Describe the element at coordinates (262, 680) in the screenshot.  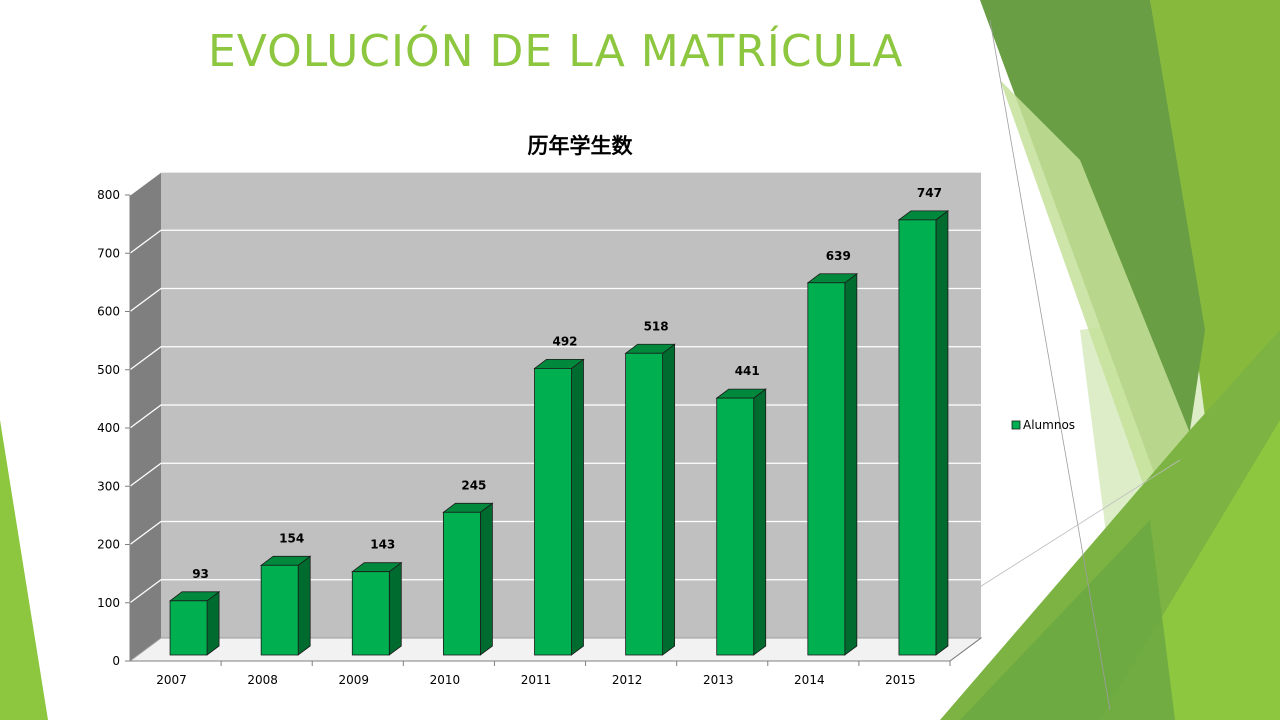
I see `x-tick-label: 2008` at that location.